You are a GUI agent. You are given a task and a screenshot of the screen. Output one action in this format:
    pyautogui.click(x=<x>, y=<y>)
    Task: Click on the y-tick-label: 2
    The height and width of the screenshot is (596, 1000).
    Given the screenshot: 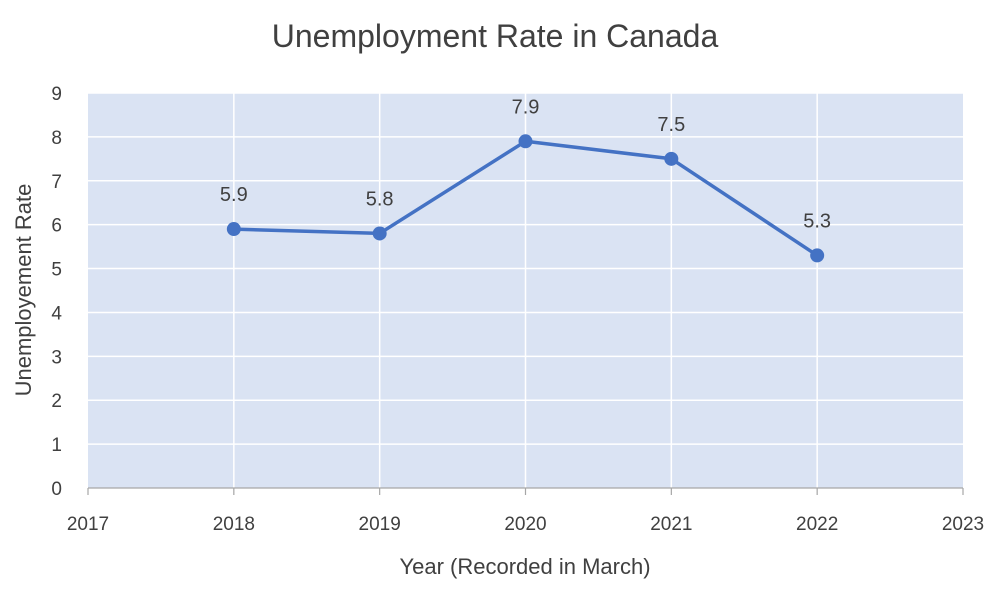 What is the action you would take?
    pyautogui.click(x=56, y=401)
    